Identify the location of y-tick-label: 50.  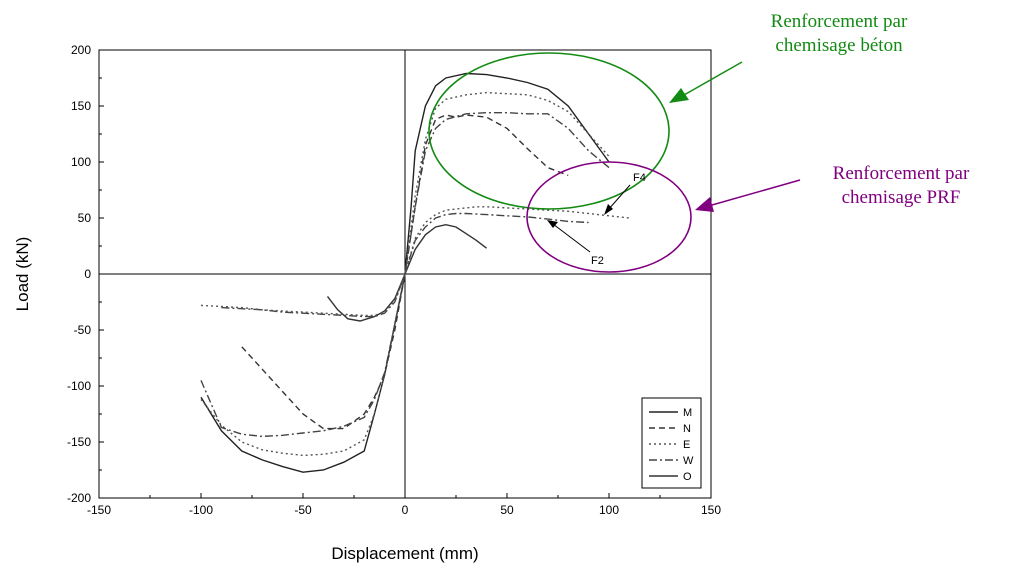
(85, 218).